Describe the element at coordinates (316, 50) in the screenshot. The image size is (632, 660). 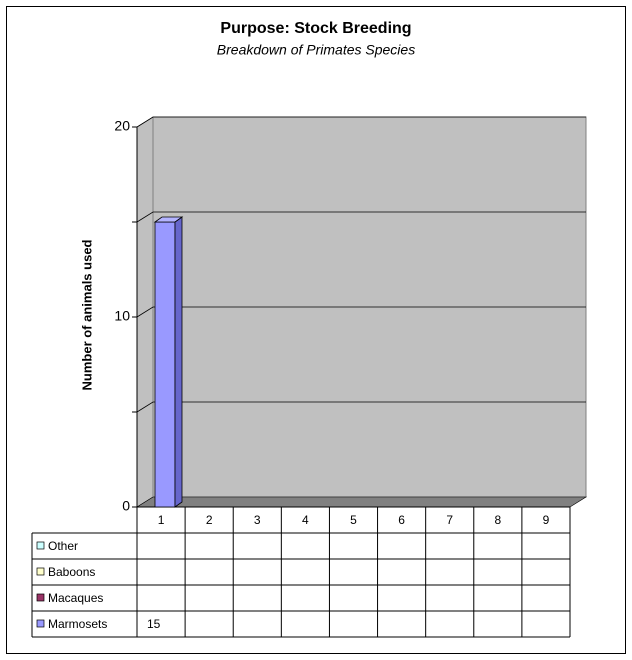
I see `chart-subtitle: Breakdown of Primates Species` at that location.